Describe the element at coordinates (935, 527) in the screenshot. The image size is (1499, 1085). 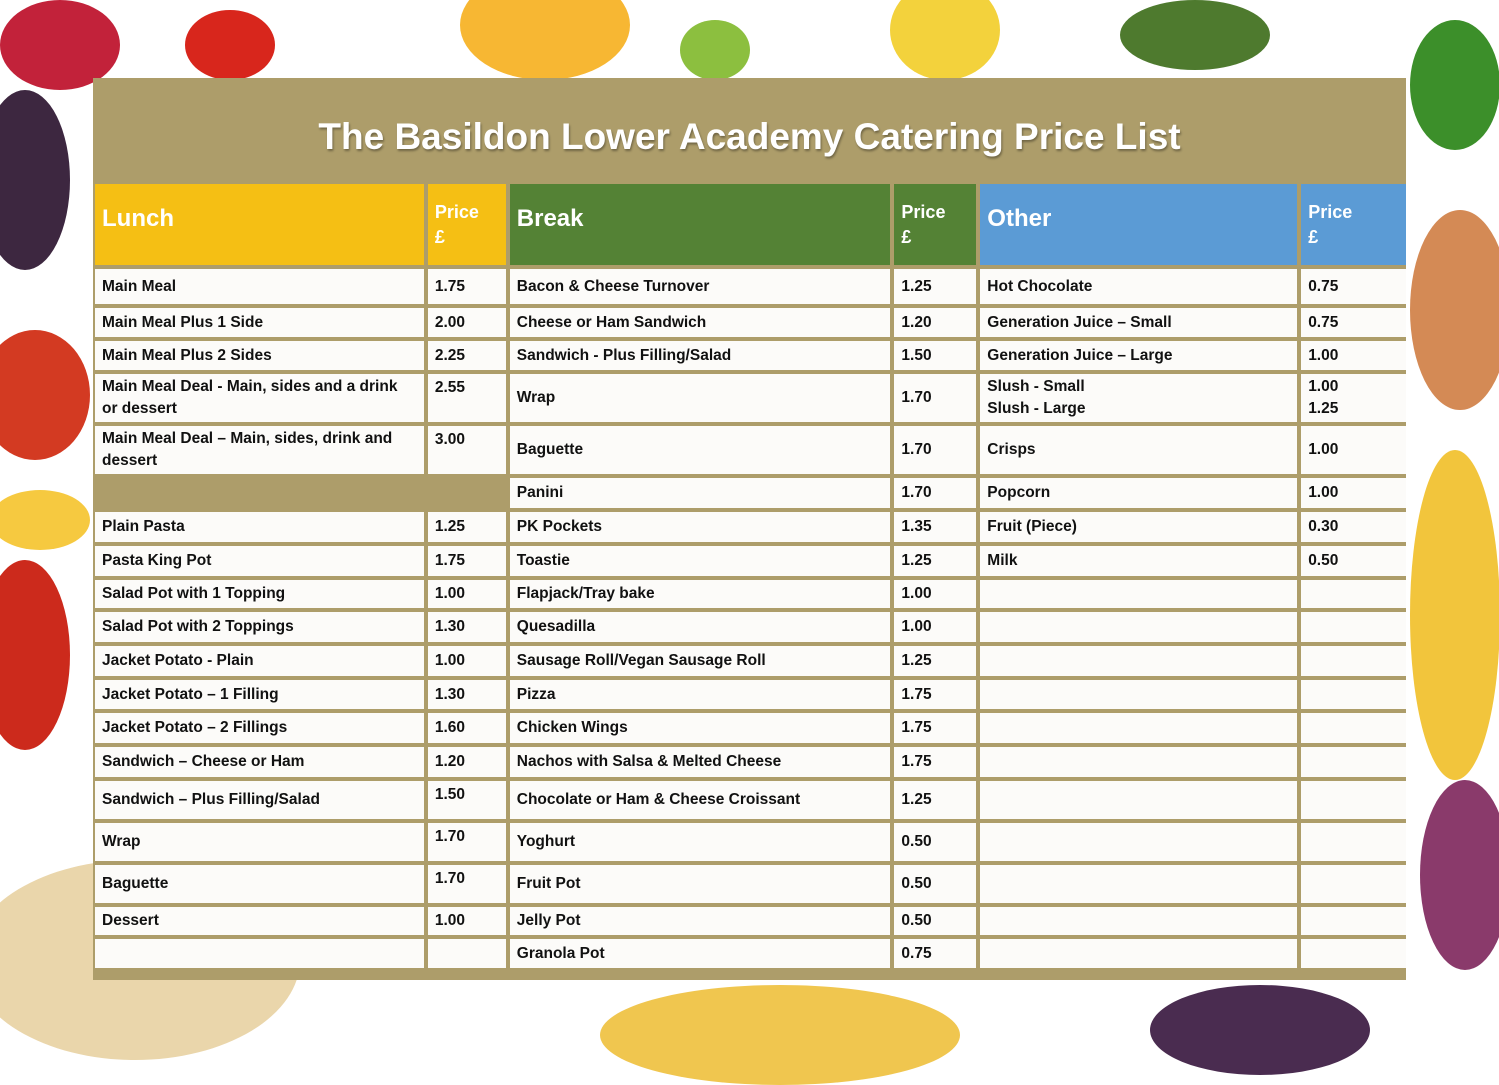
I see `break-item-price: 1.35` at that location.